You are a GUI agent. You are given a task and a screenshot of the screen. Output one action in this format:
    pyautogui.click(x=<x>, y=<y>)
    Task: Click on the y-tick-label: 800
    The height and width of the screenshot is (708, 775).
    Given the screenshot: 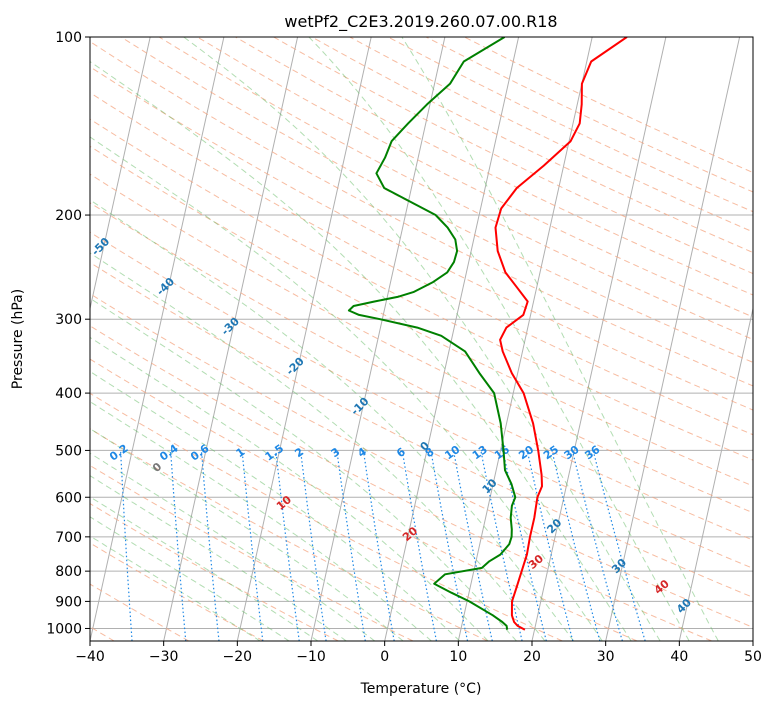 What is the action you would take?
    pyautogui.click(x=68, y=572)
    